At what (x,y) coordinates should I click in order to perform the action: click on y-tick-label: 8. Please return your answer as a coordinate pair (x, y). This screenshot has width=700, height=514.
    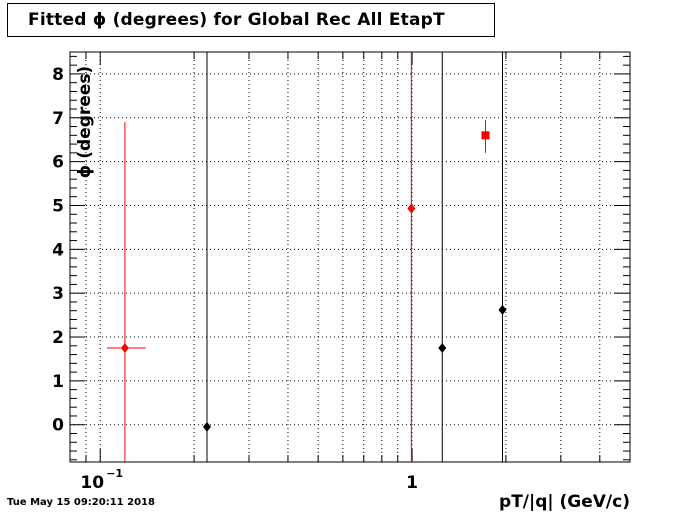
    Looking at the image, I should click on (58, 75).